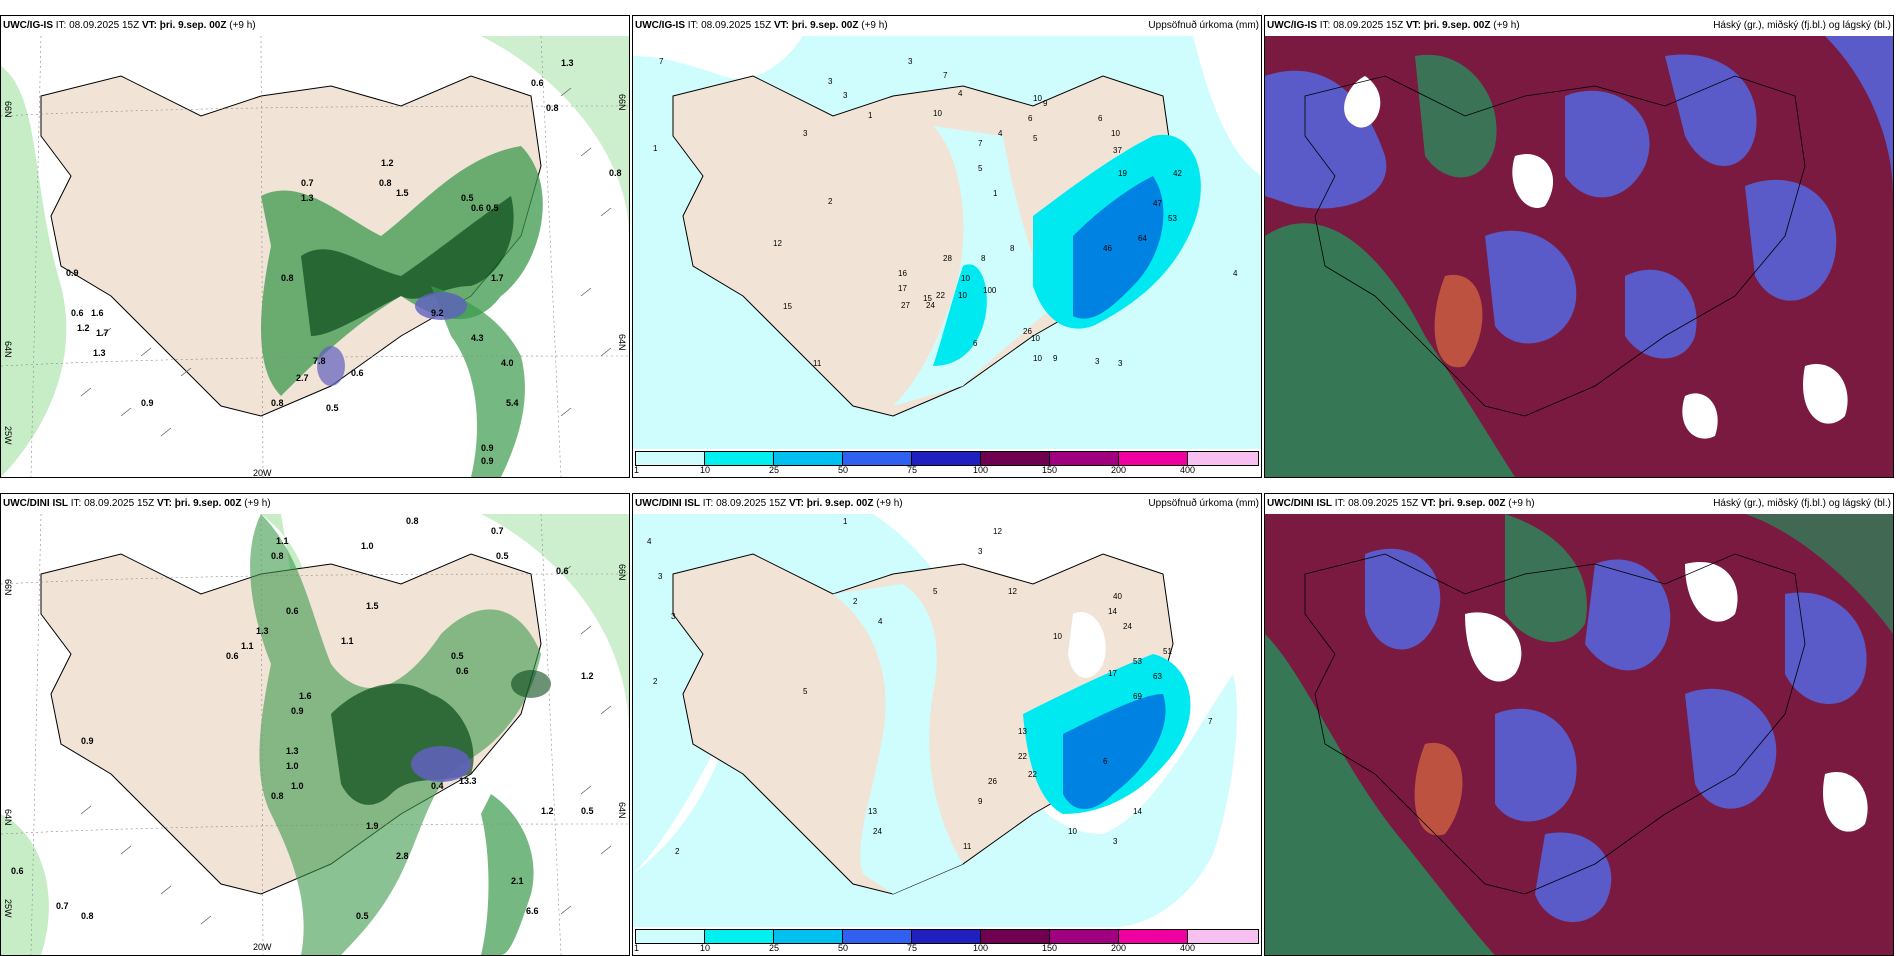 This screenshot has width=1900, height=956. Describe the element at coordinates (532, 911) in the screenshot. I see `svg-text: 6.6` at that location.